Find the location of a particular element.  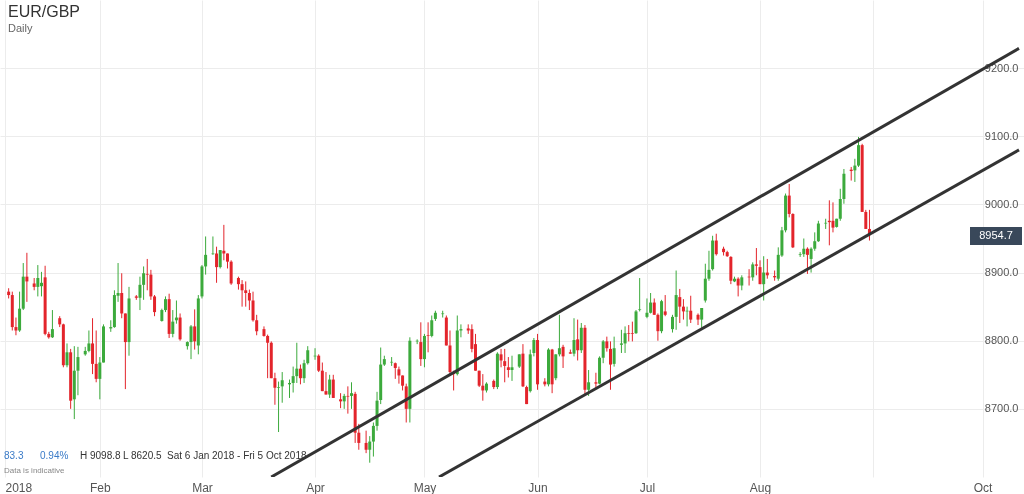

y-tick-label: 9000.0 is located at coordinates (1001, 203).